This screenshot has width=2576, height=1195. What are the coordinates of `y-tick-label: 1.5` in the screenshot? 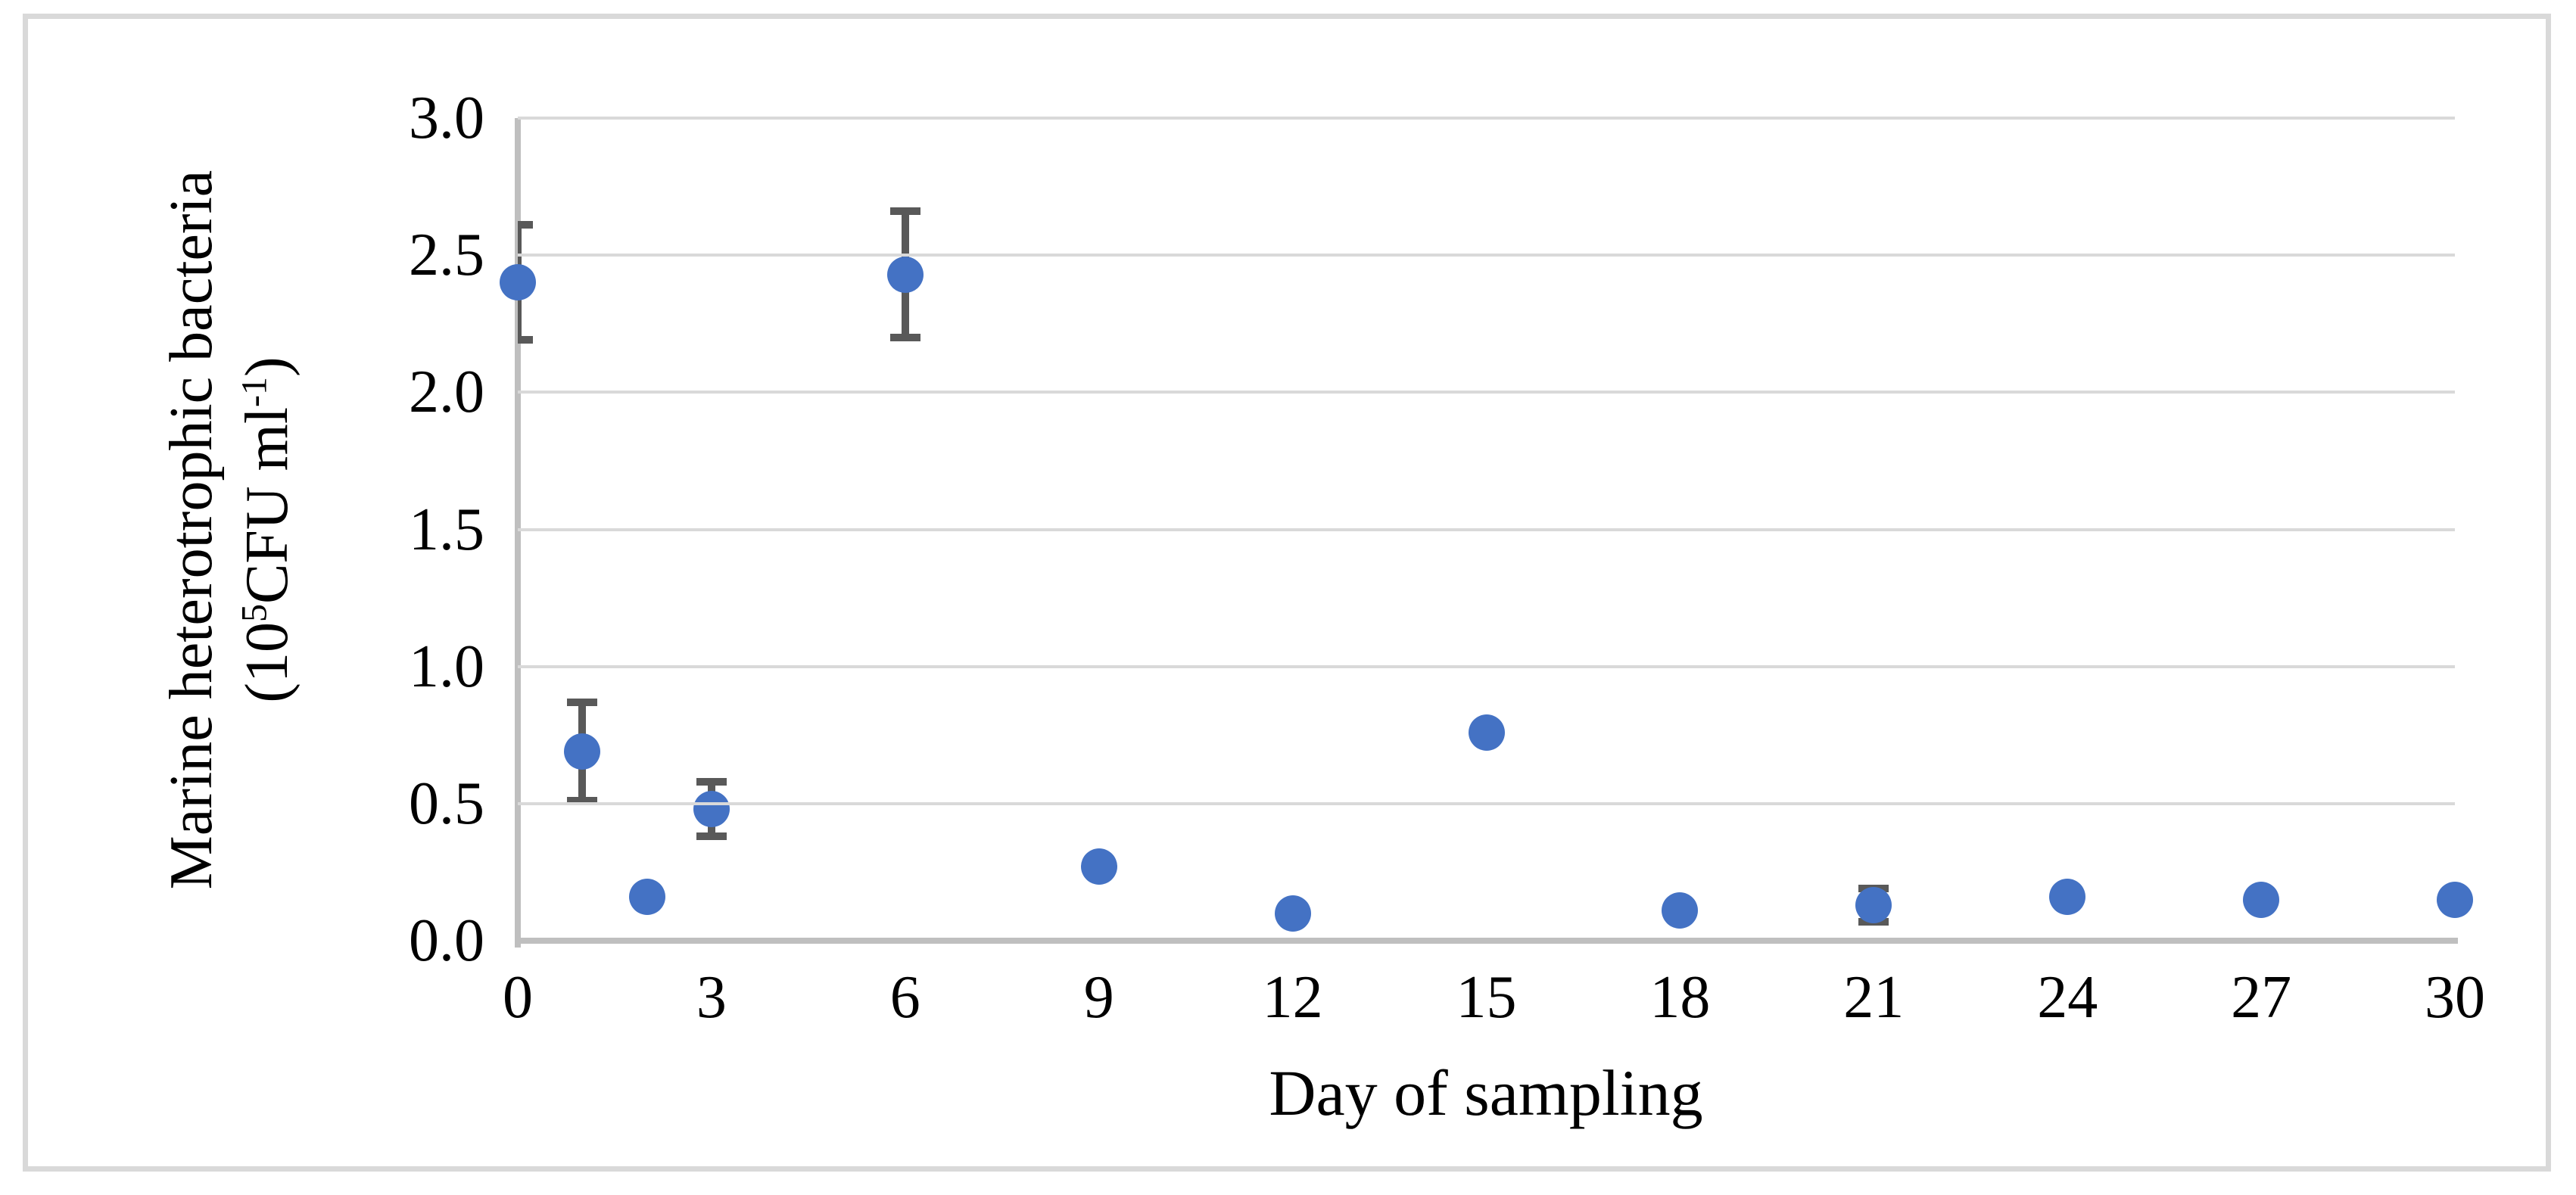 It's located at (446, 529).